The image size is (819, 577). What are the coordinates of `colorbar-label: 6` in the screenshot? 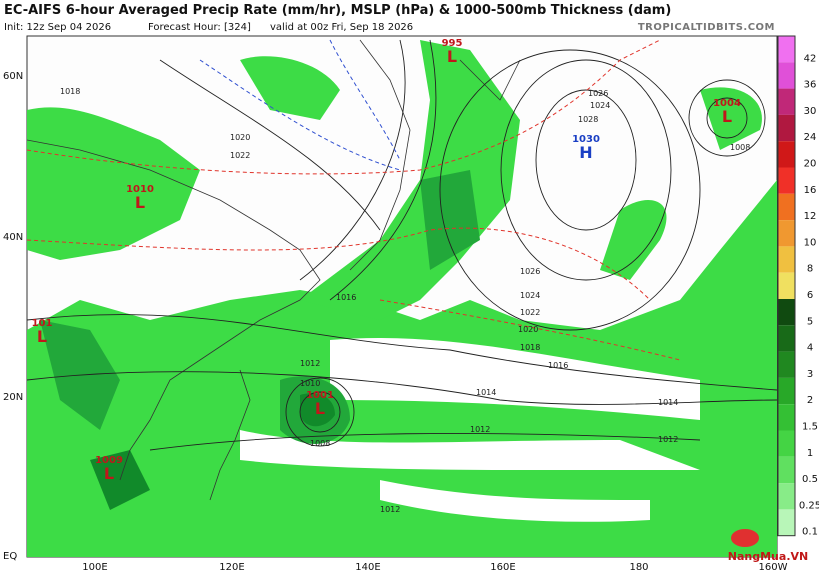 It's located at (810, 295).